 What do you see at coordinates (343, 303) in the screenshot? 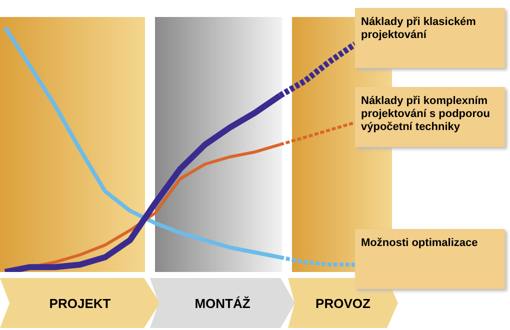
I see `text: PROVOZ` at bounding box center [343, 303].